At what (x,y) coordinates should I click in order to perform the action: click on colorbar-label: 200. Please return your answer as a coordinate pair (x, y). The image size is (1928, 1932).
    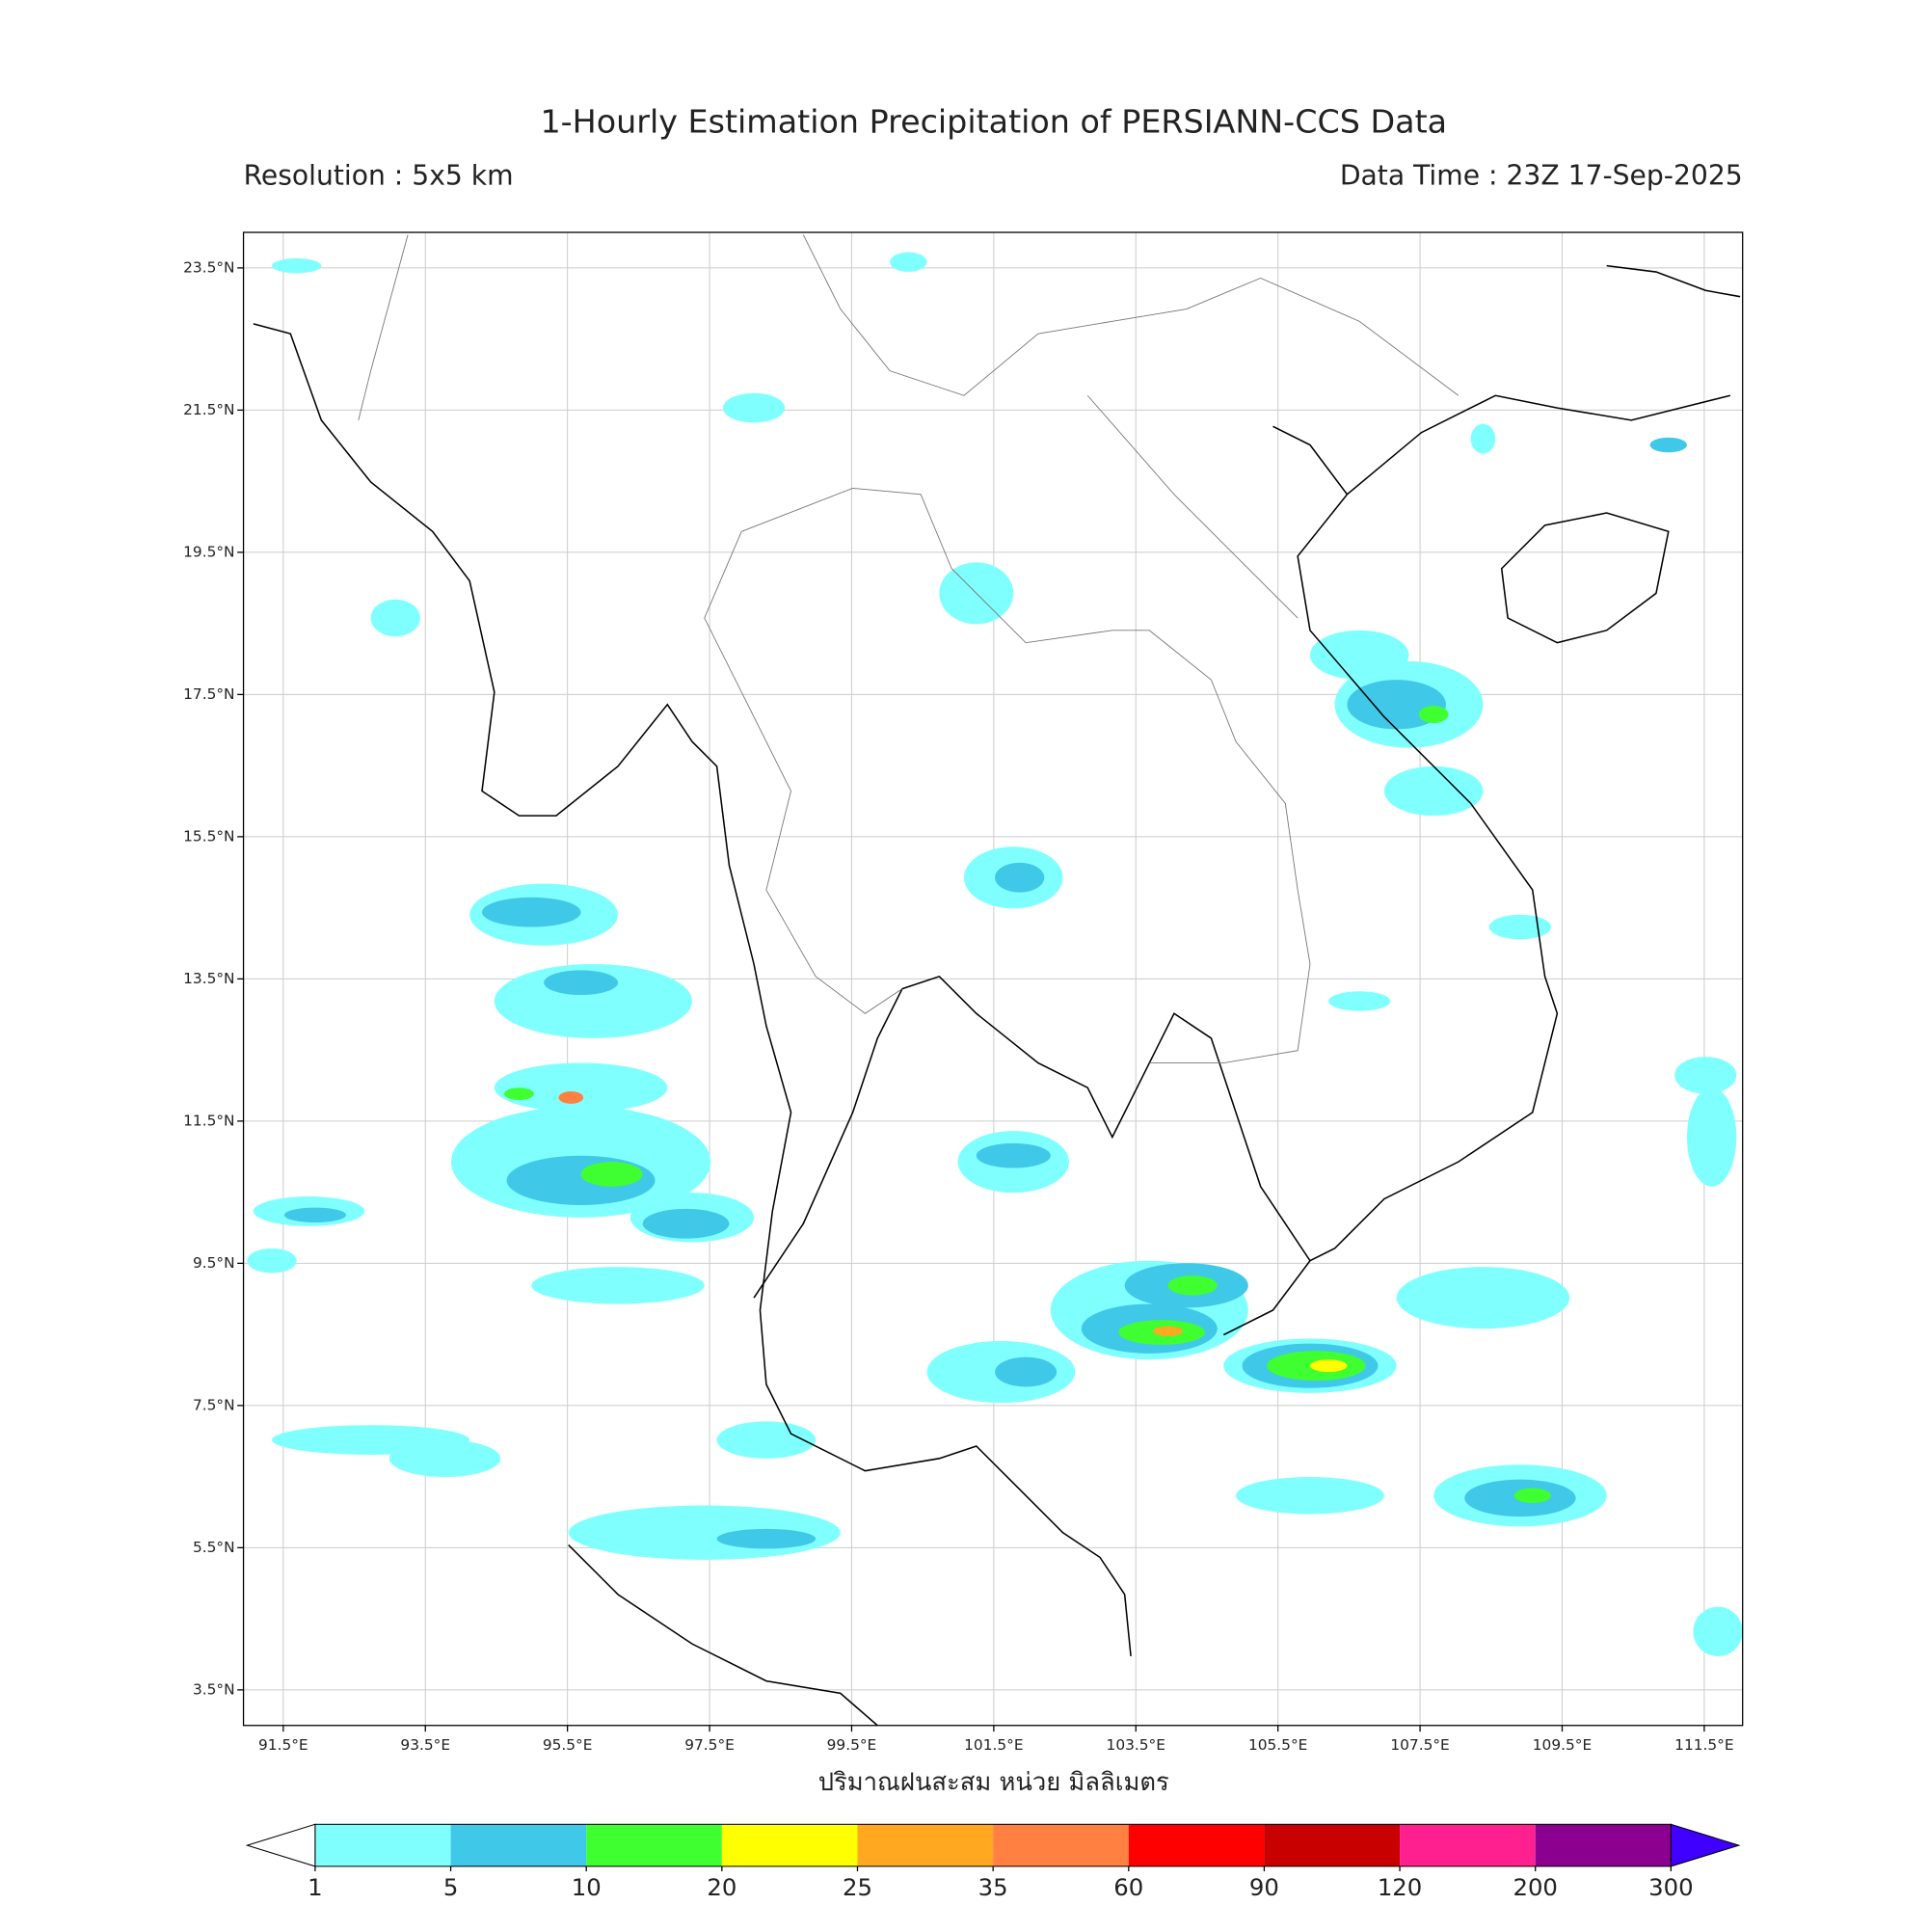
    Looking at the image, I should click on (1535, 1887).